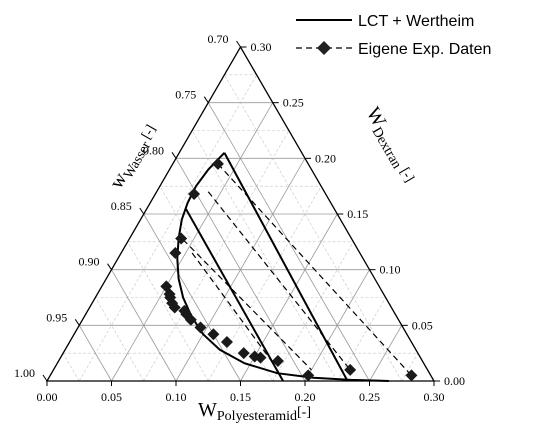 This screenshot has width=538, height=431. What do you see at coordinates (176, 397) in the screenshot?
I see `bottom-tick-label: 0.10` at bounding box center [176, 397].